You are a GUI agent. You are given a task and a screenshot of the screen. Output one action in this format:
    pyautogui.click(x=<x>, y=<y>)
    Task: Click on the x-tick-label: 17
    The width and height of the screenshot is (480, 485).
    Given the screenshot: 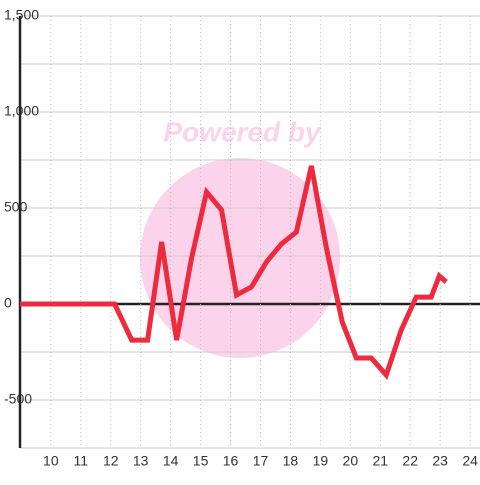 What is the action you would take?
    pyautogui.click(x=261, y=461)
    